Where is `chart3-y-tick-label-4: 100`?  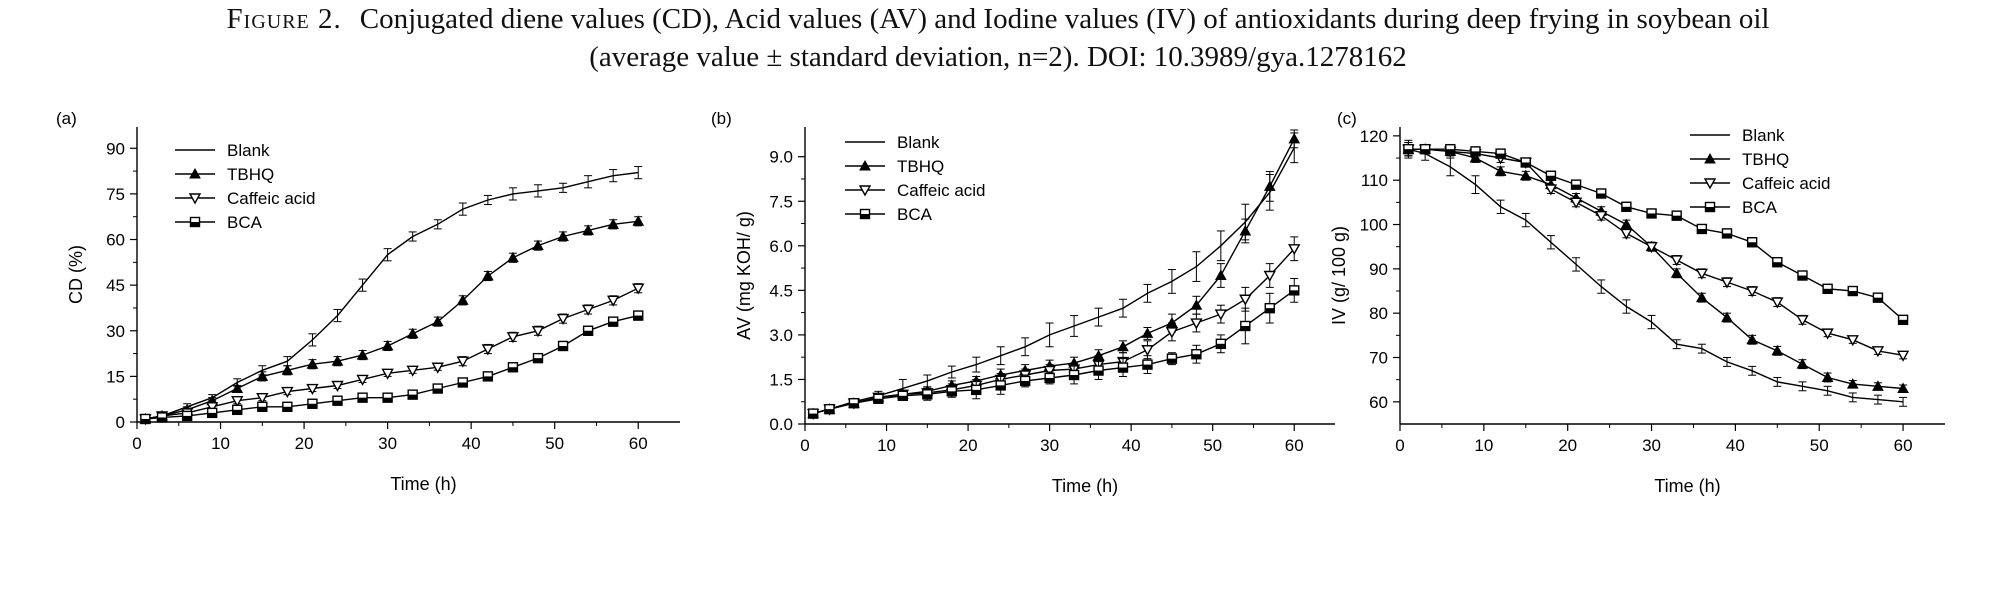 chart3-y-tick-label-4: 100 is located at coordinates (1374, 225).